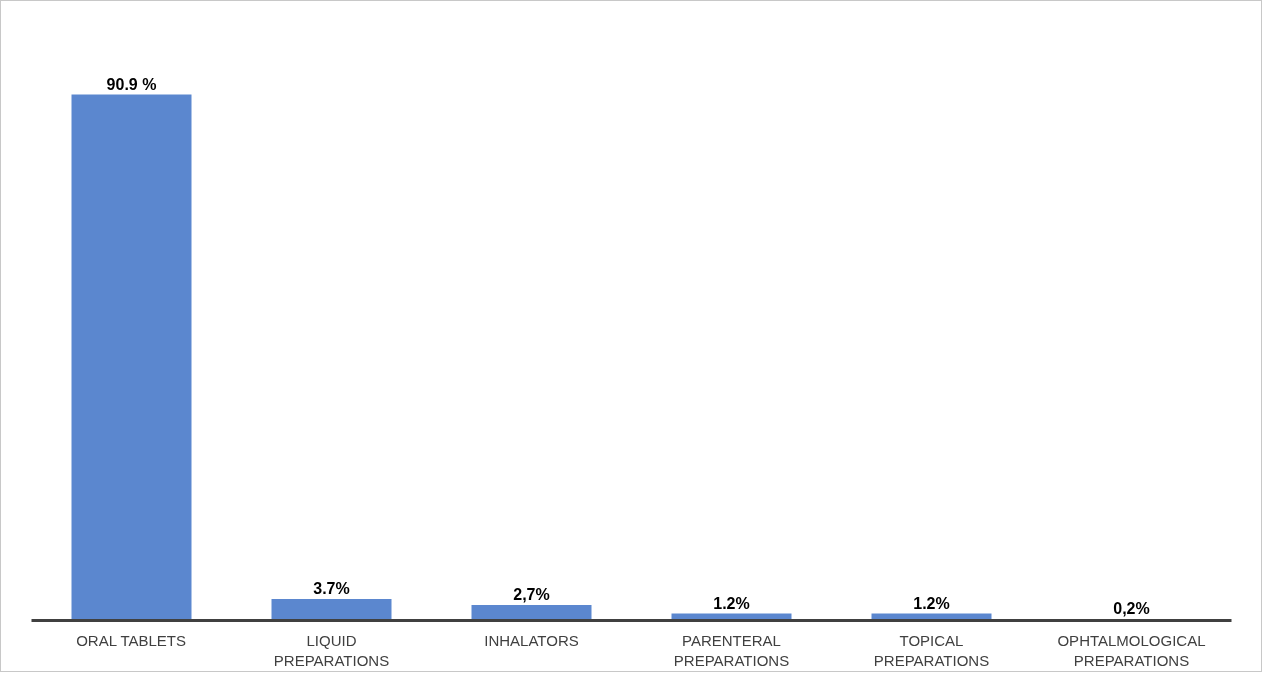 The image size is (1278, 688). I want to click on x-tick-label: LIQUID PREPARATIONS, so click(331, 650).